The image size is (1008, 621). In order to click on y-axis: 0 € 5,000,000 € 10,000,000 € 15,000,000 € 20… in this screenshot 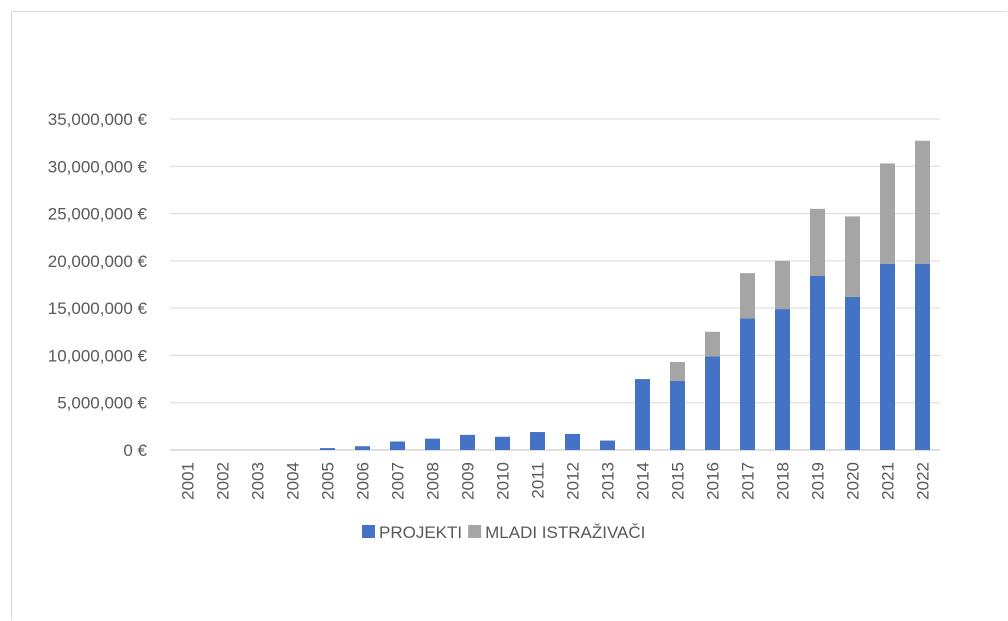, I will do `click(98, 285)`.